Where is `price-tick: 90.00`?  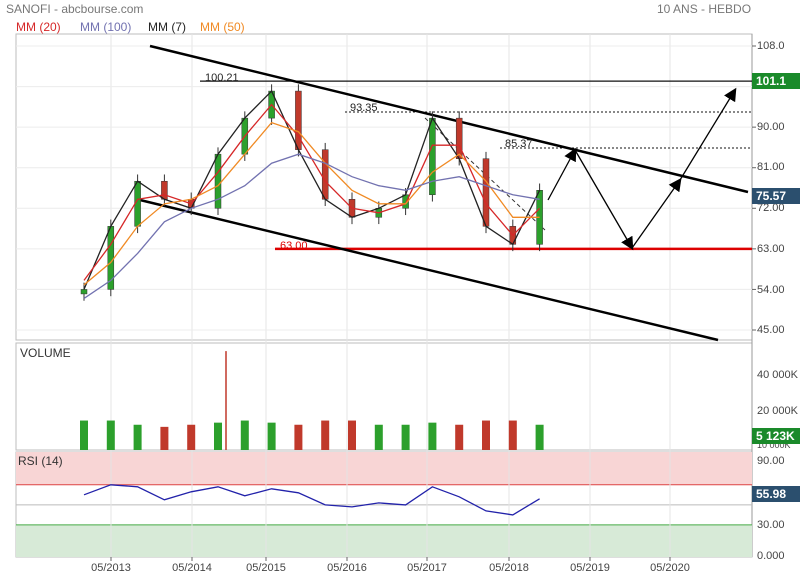 price-tick: 90.00 is located at coordinates (771, 127).